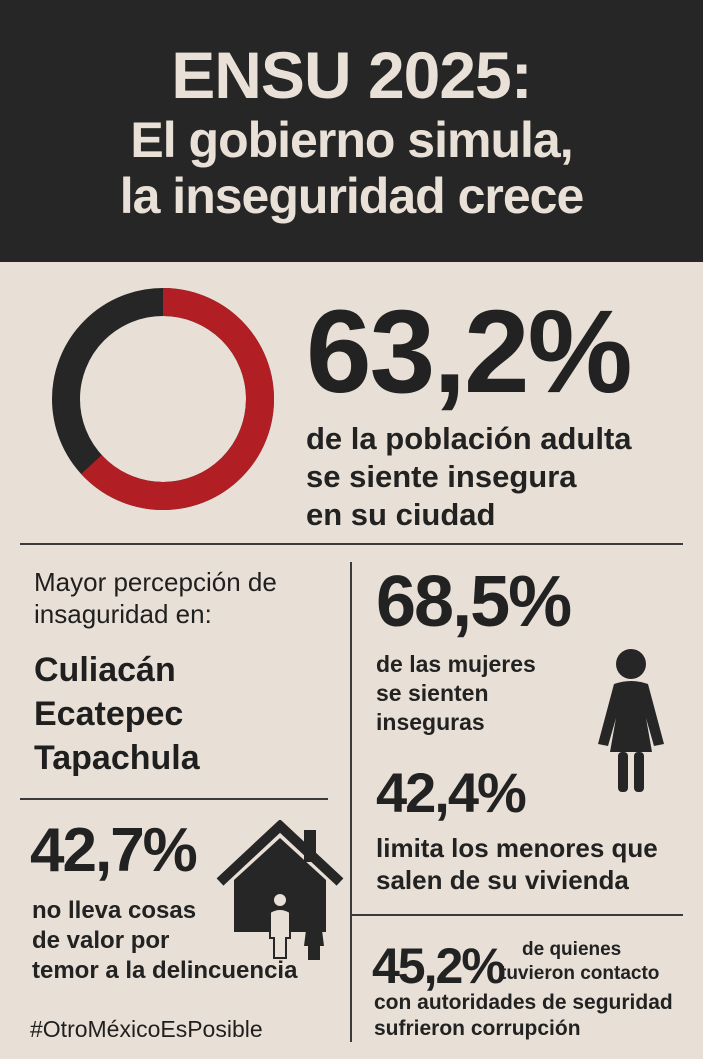 Image resolution: width=703 pixels, height=1059 pixels. Describe the element at coordinates (631, 720) in the screenshot. I see `woman-icon` at that location.